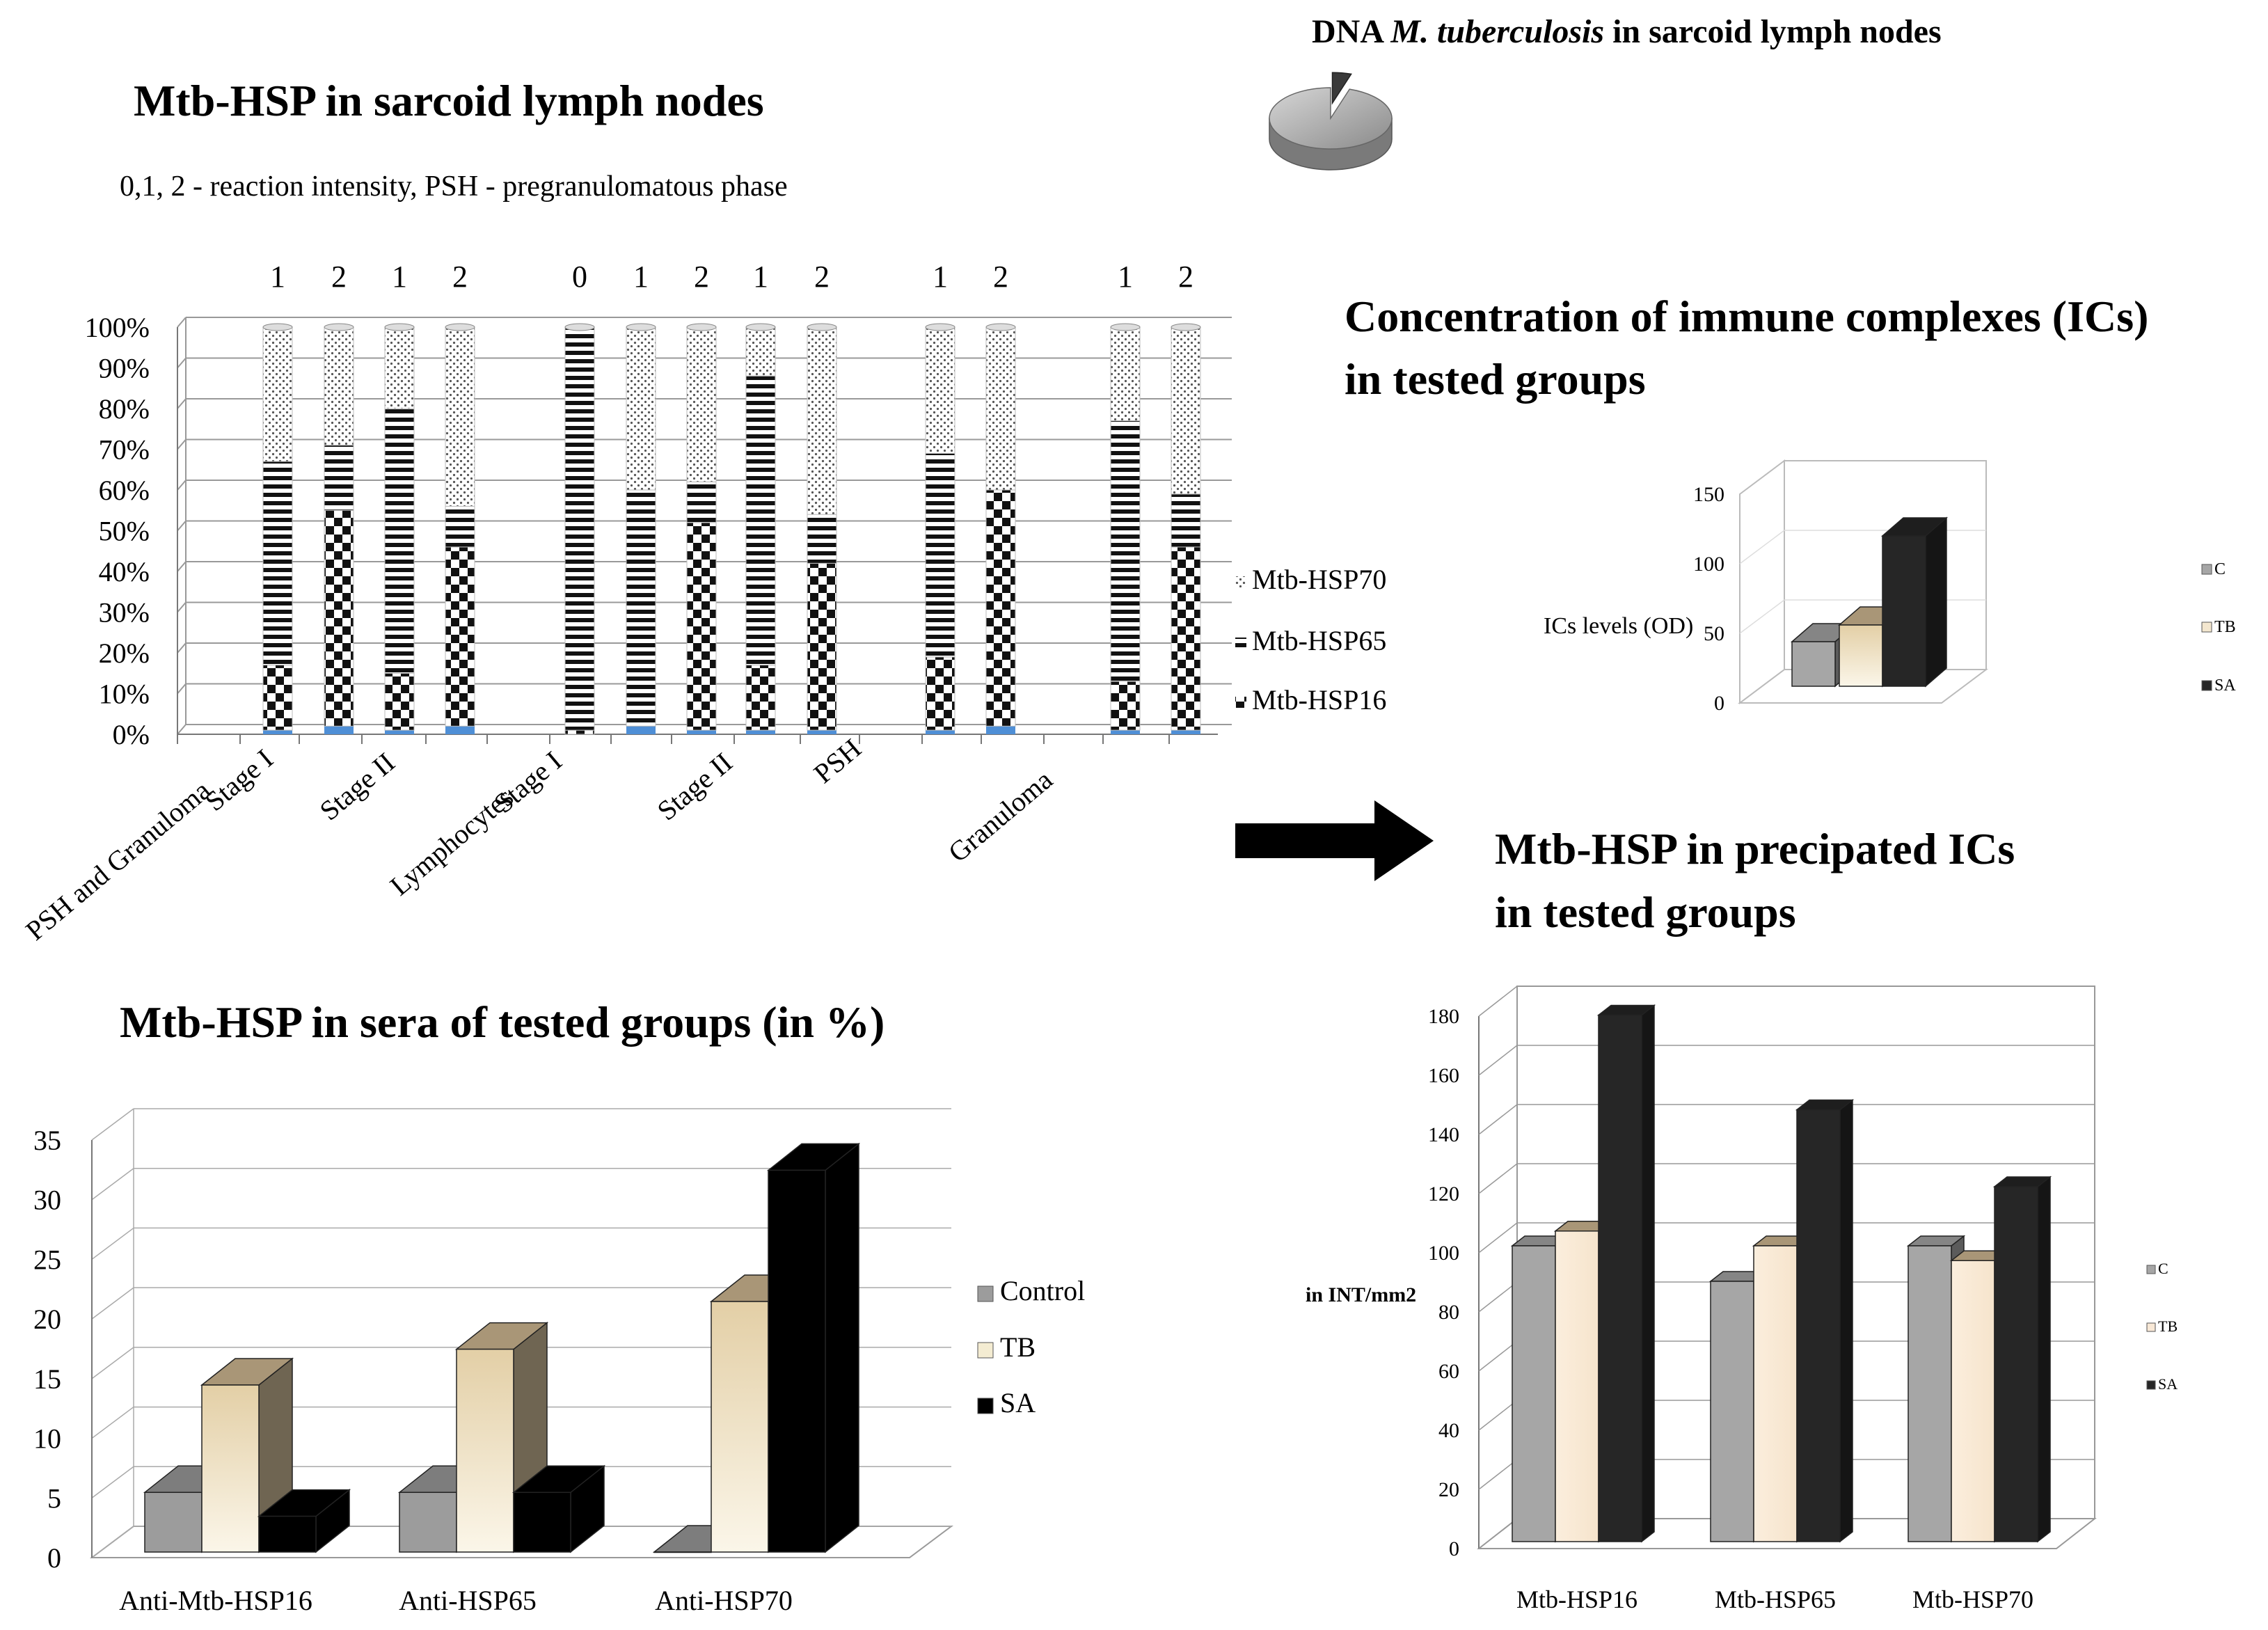 Image resolution: width=2268 pixels, height=1630 pixels. I want to click on precip-y-tick-label: 60, so click(1448, 1371).